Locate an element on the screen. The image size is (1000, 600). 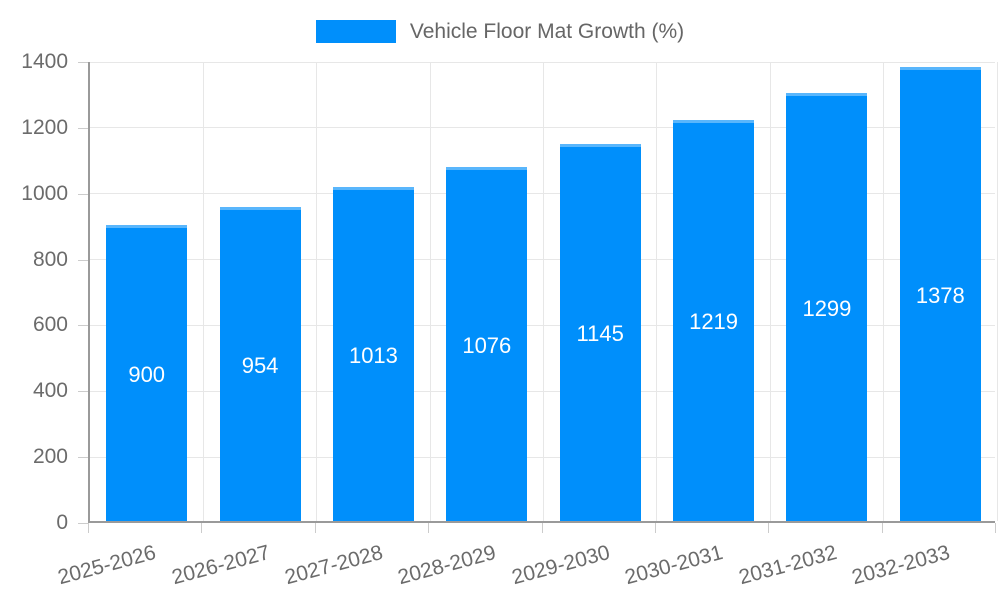
y-axis-tick-label: 400 is located at coordinates (50, 391).